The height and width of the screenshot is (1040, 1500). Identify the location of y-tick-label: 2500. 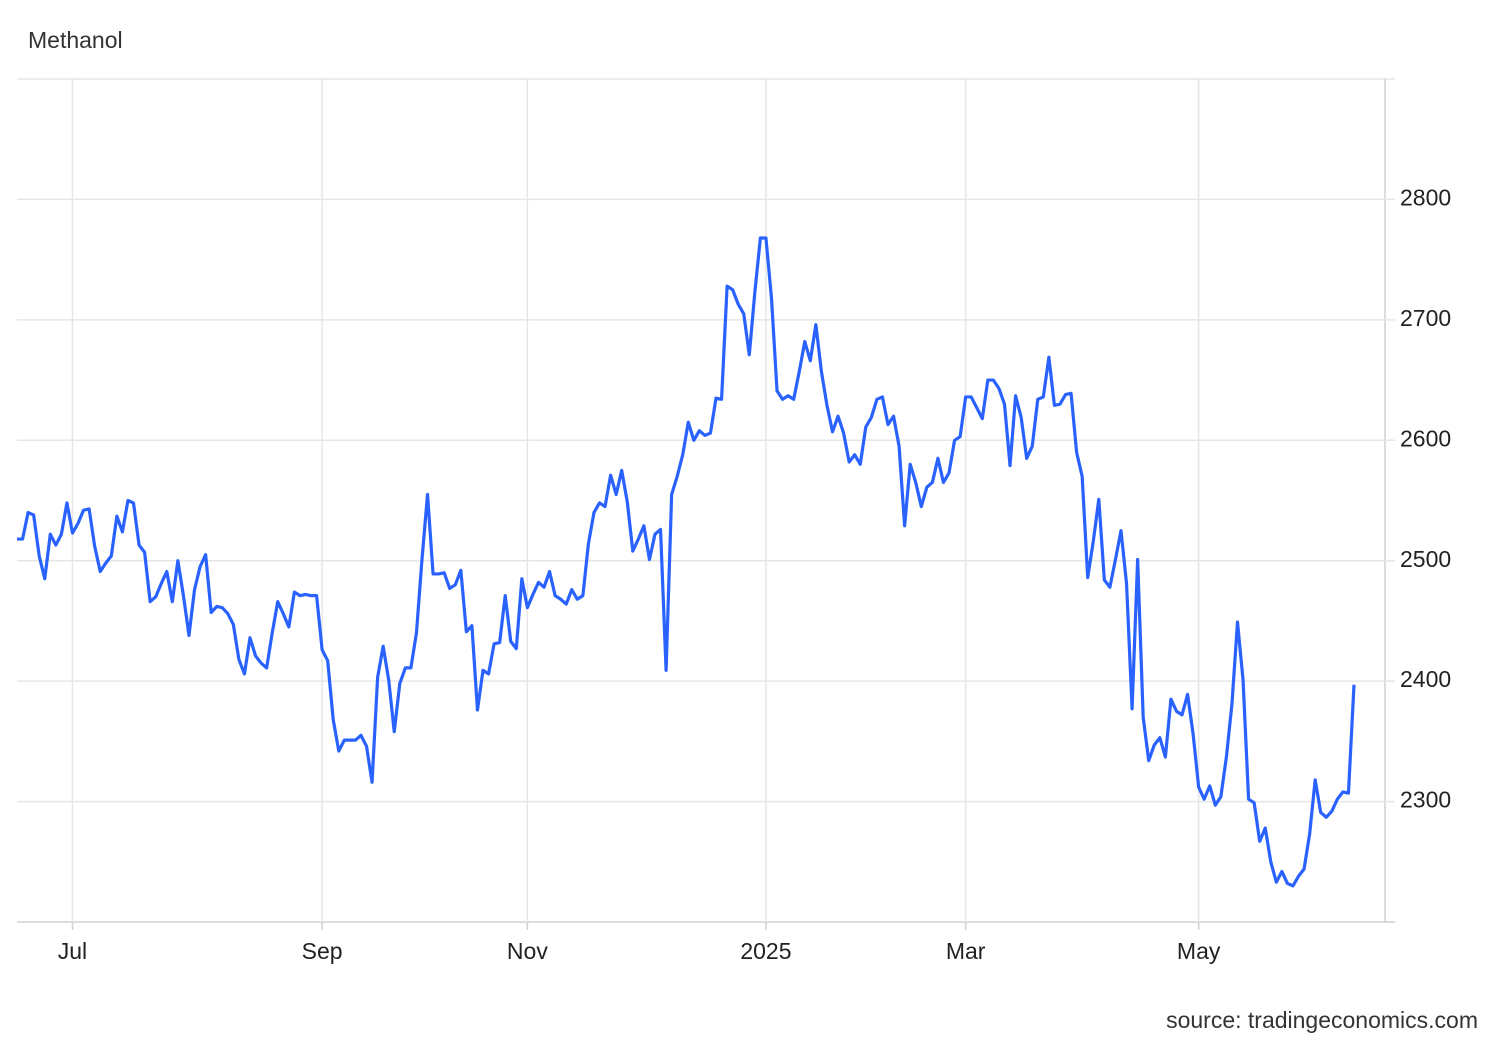
(1425, 559).